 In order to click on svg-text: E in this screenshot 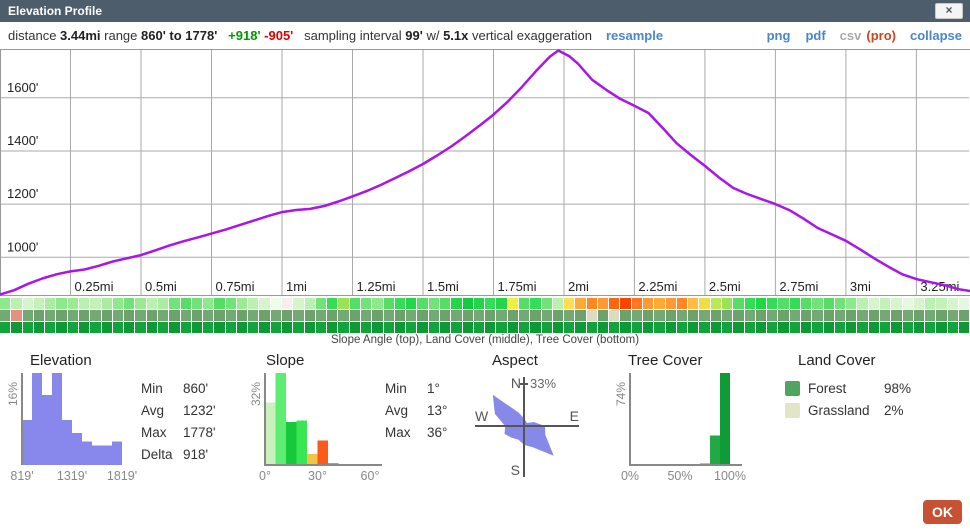, I will do `click(574, 416)`.